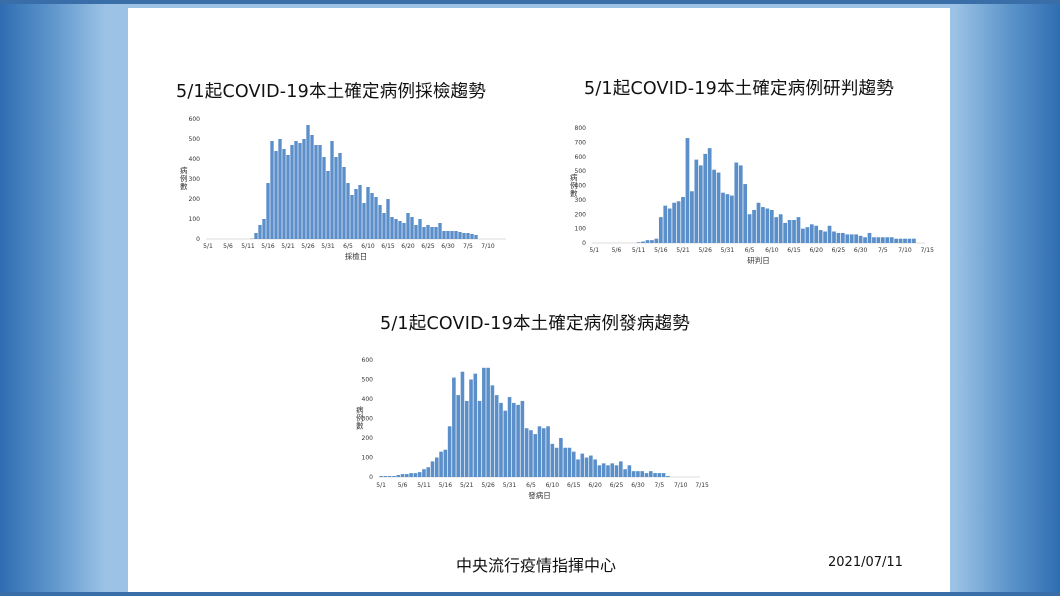 Image resolution: width=1060 pixels, height=596 pixels. I want to click on y-tick-label: 500, so click(368, 380).